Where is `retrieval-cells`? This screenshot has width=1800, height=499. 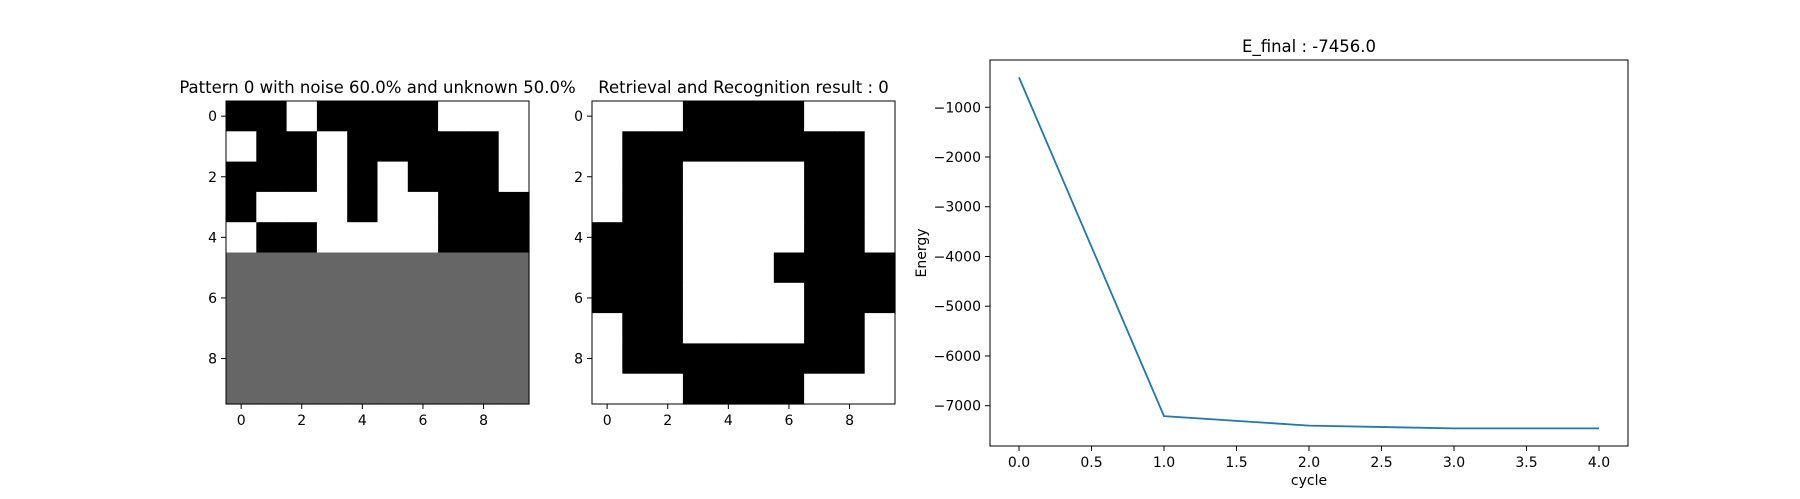 retrieval-cells is located at coordinates (744, 253).